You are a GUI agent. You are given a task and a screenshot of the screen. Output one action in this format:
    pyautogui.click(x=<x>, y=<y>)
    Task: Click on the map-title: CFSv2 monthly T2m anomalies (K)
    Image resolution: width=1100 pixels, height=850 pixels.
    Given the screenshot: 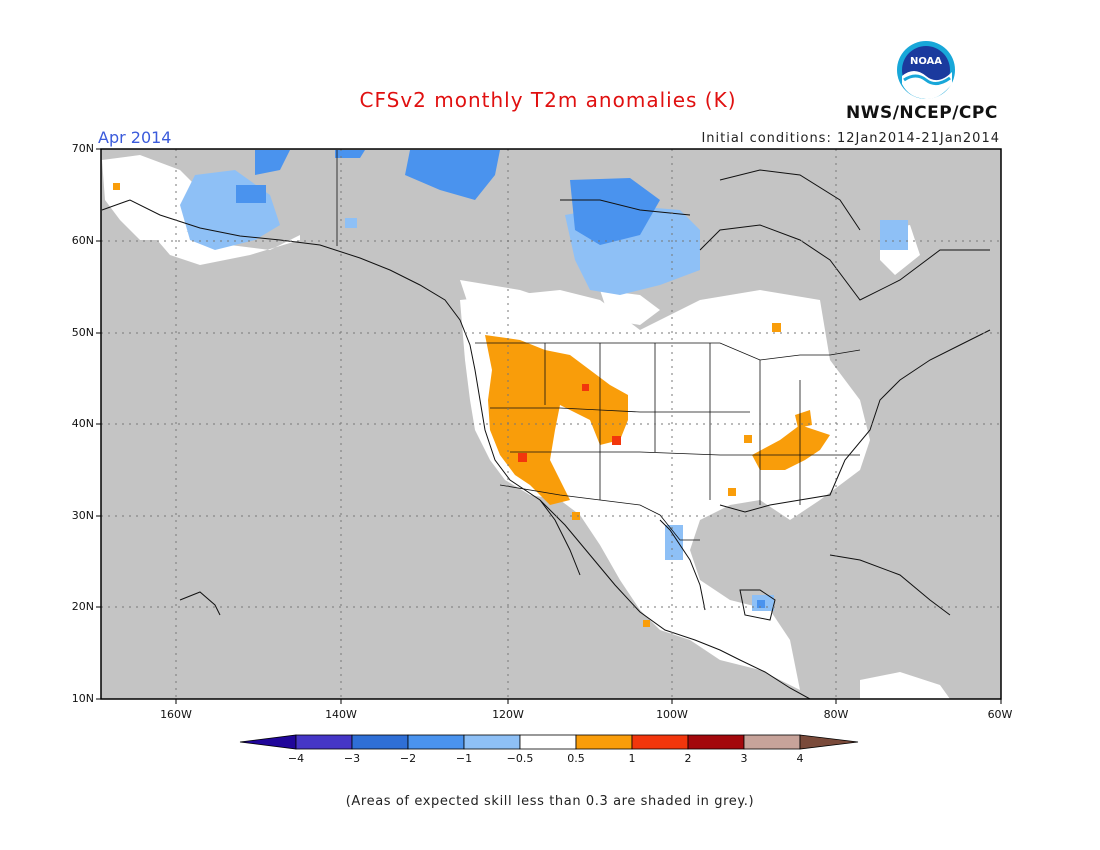 What is the action you would take?
    pyautogui.click(x=548, y=100)
    